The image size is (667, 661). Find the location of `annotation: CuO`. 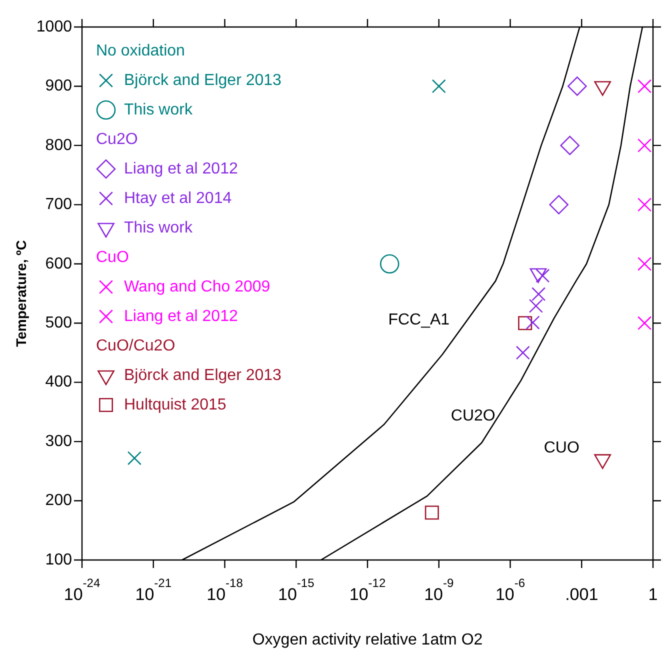

annotation: CuO is located at coordinates (112, 257).